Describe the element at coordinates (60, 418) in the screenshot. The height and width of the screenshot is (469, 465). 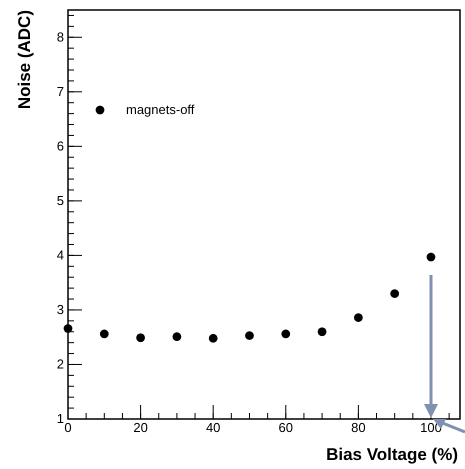
I see `y-tick-label: 1` at that location.